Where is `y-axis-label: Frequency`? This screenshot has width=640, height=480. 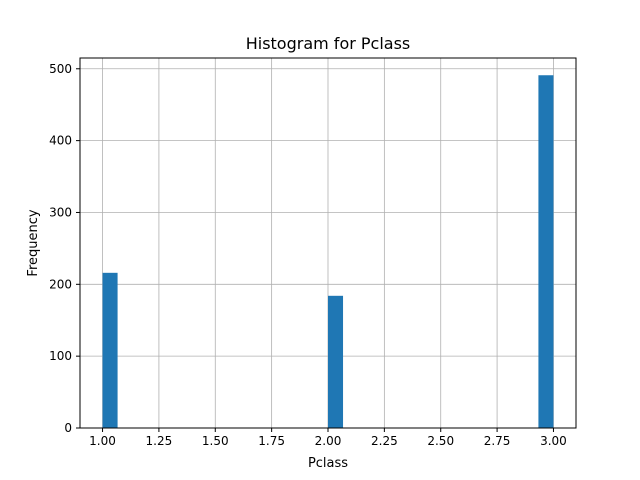 y-axis-label: Frequency is located at coordinates (33, 242).